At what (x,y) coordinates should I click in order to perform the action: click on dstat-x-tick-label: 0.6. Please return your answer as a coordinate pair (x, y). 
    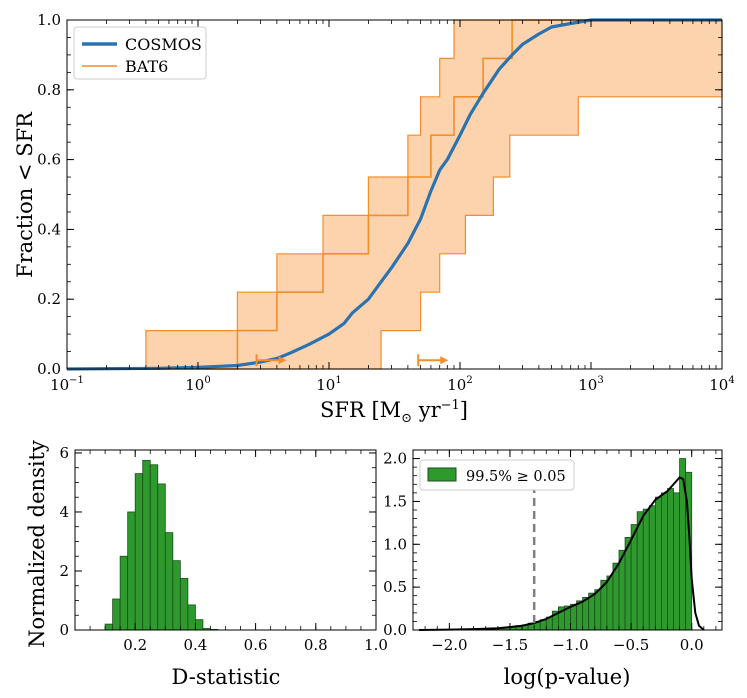
    Looking at the image, I should click on (256, 645).